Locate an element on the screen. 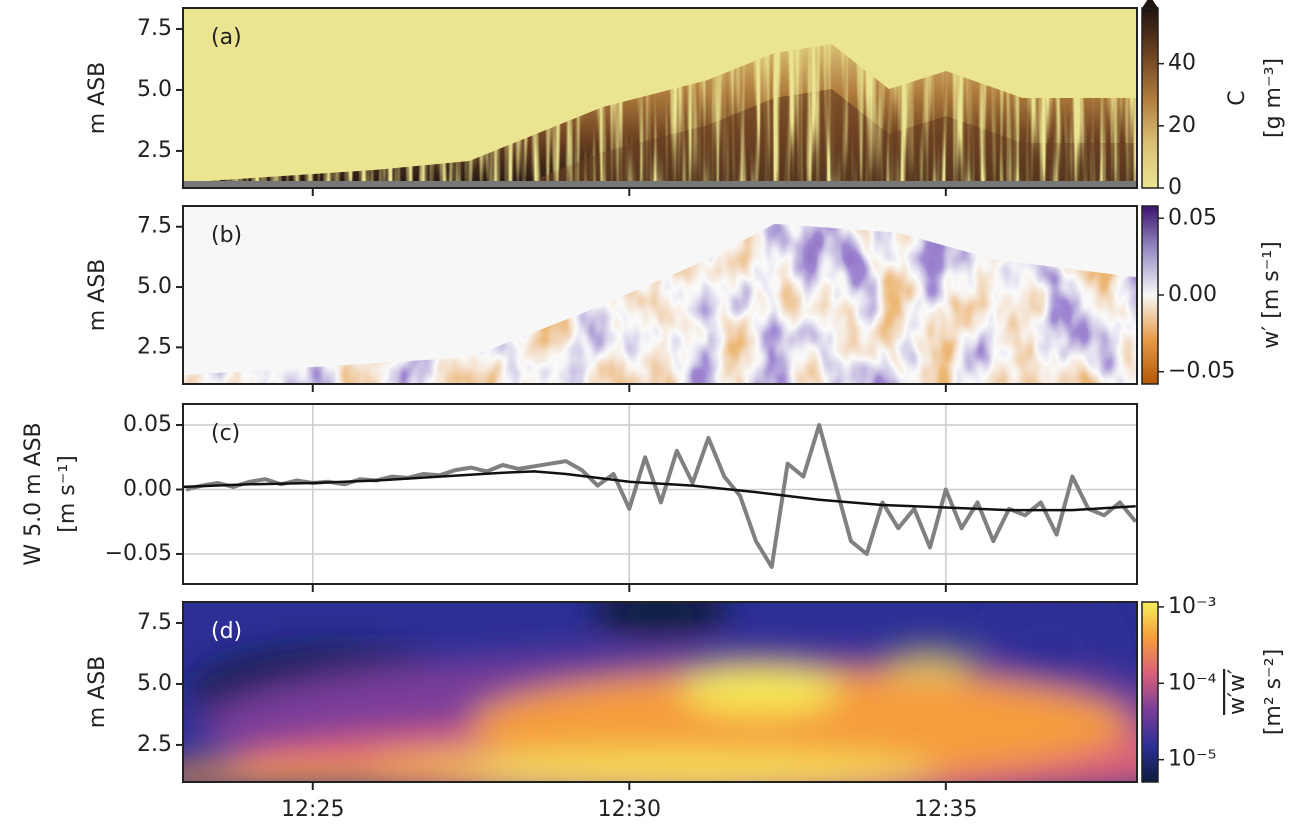  x-tick-label: 12:25 is located at coordinates (312, 809).